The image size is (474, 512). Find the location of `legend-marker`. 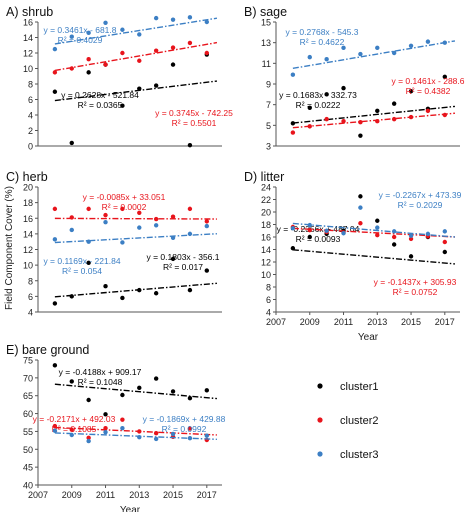

legend-marker is located at coordinates (320, 386).